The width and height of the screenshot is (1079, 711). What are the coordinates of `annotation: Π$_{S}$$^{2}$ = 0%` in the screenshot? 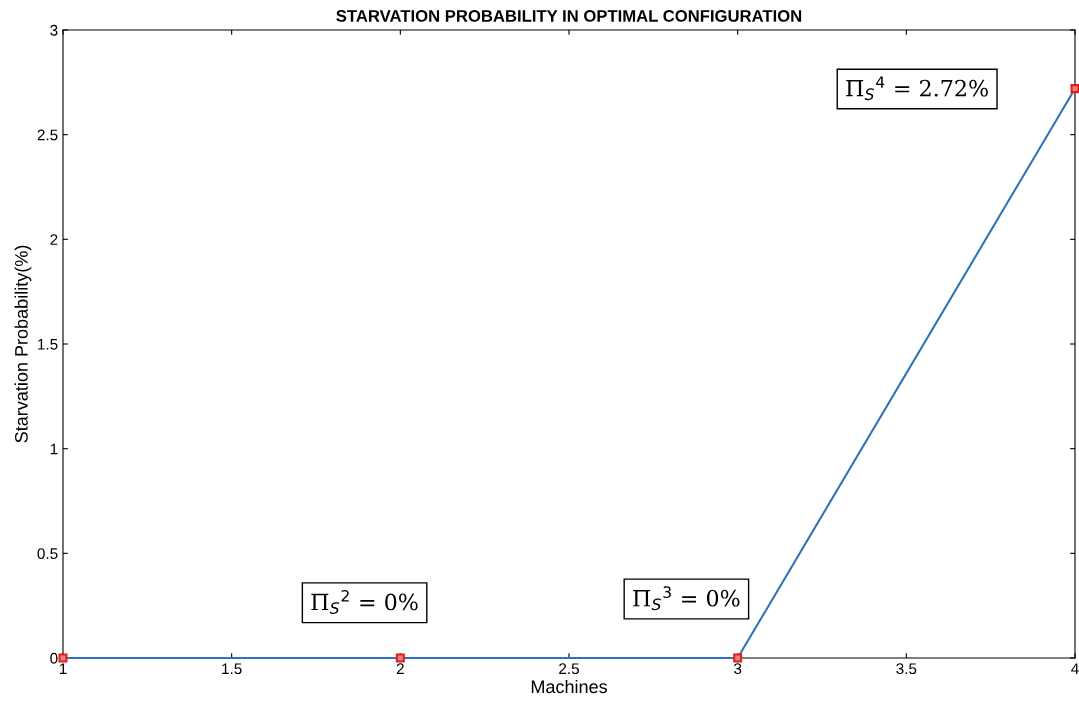 It's located at (364, 602).